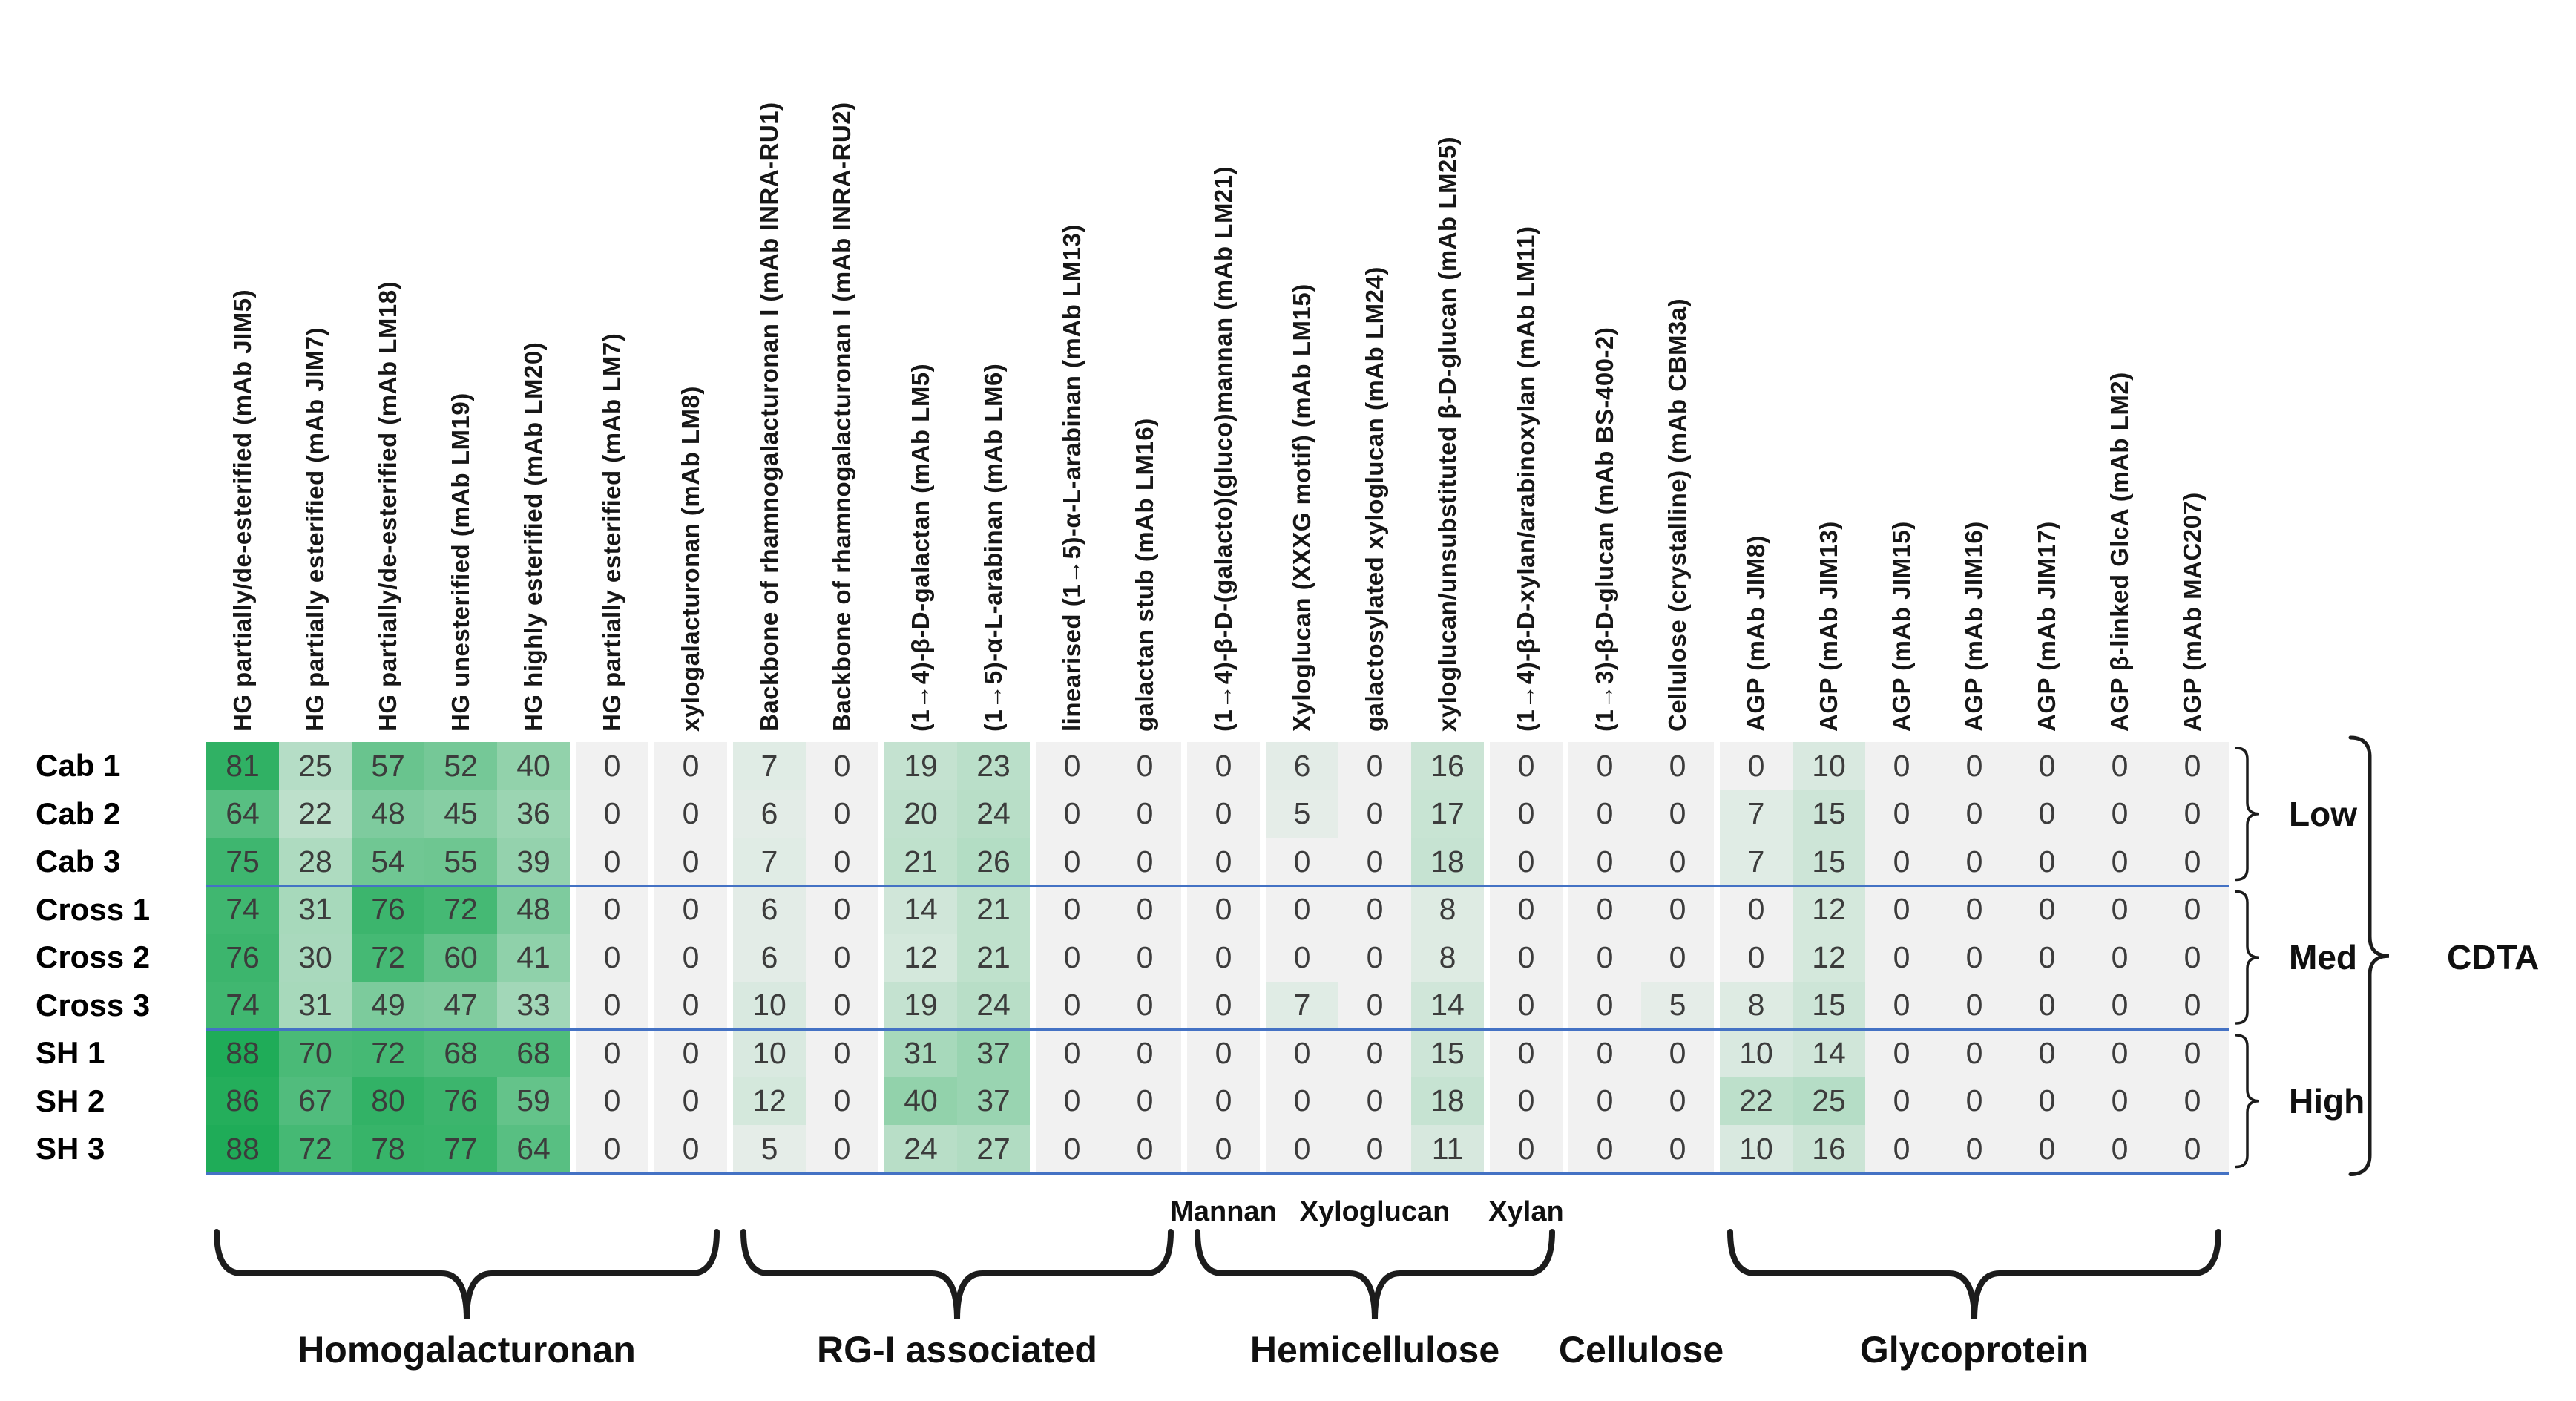 The width and height of the screenshot is (2576, 1401). I want to click on heatmap-cell: 74, so click(242, 910).